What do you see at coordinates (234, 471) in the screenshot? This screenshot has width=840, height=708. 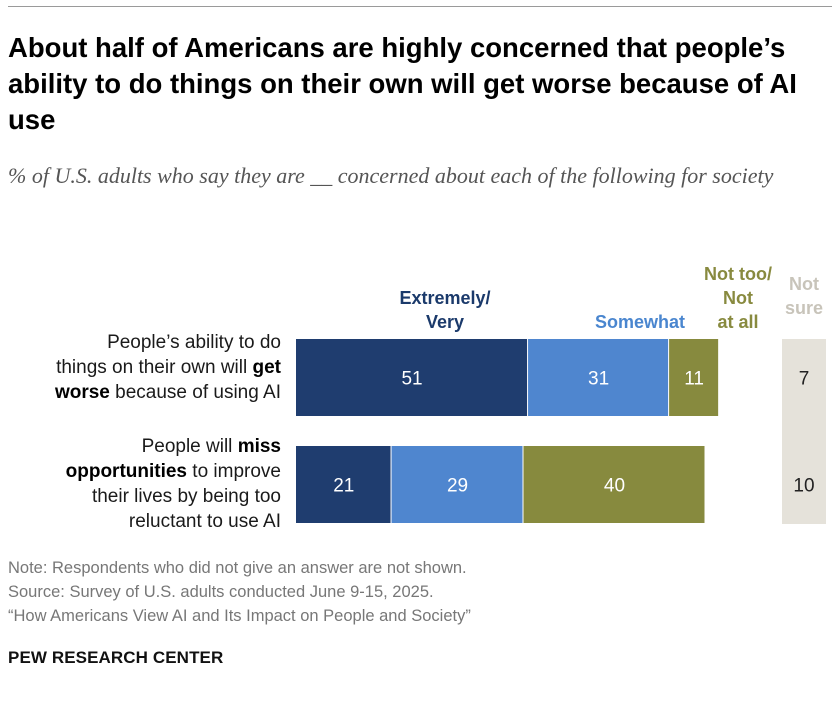 I see `category-label-fragment: to improve` at bounding box center [234, 471].